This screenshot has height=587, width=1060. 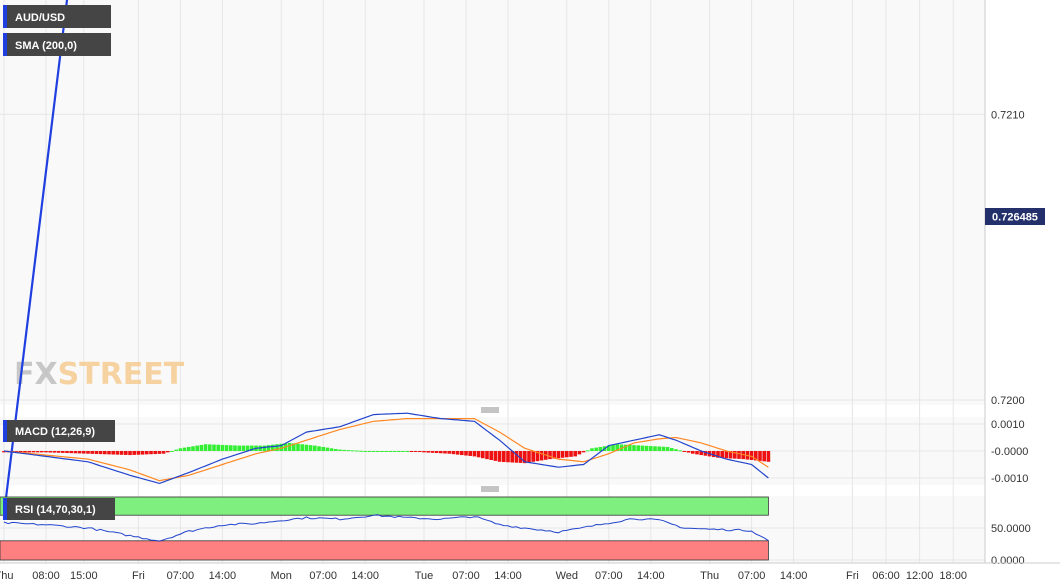 I want to click on time-tick-label: Fri, so click(x=852, y=576).